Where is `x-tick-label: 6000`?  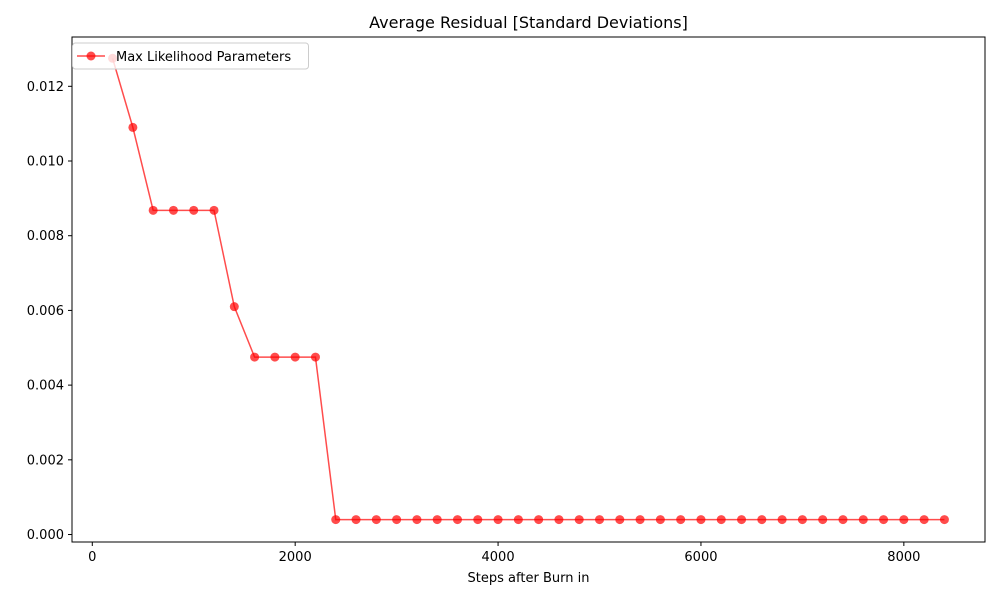 x-tick-label: 6000 is located at coordinates (700, 557).